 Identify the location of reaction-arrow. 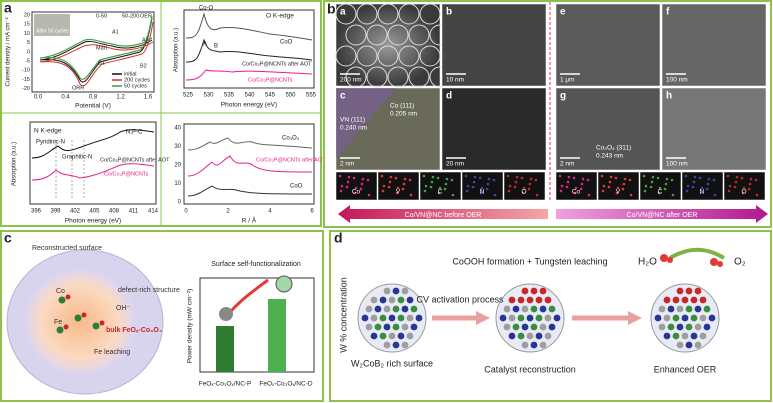
(697, 253).